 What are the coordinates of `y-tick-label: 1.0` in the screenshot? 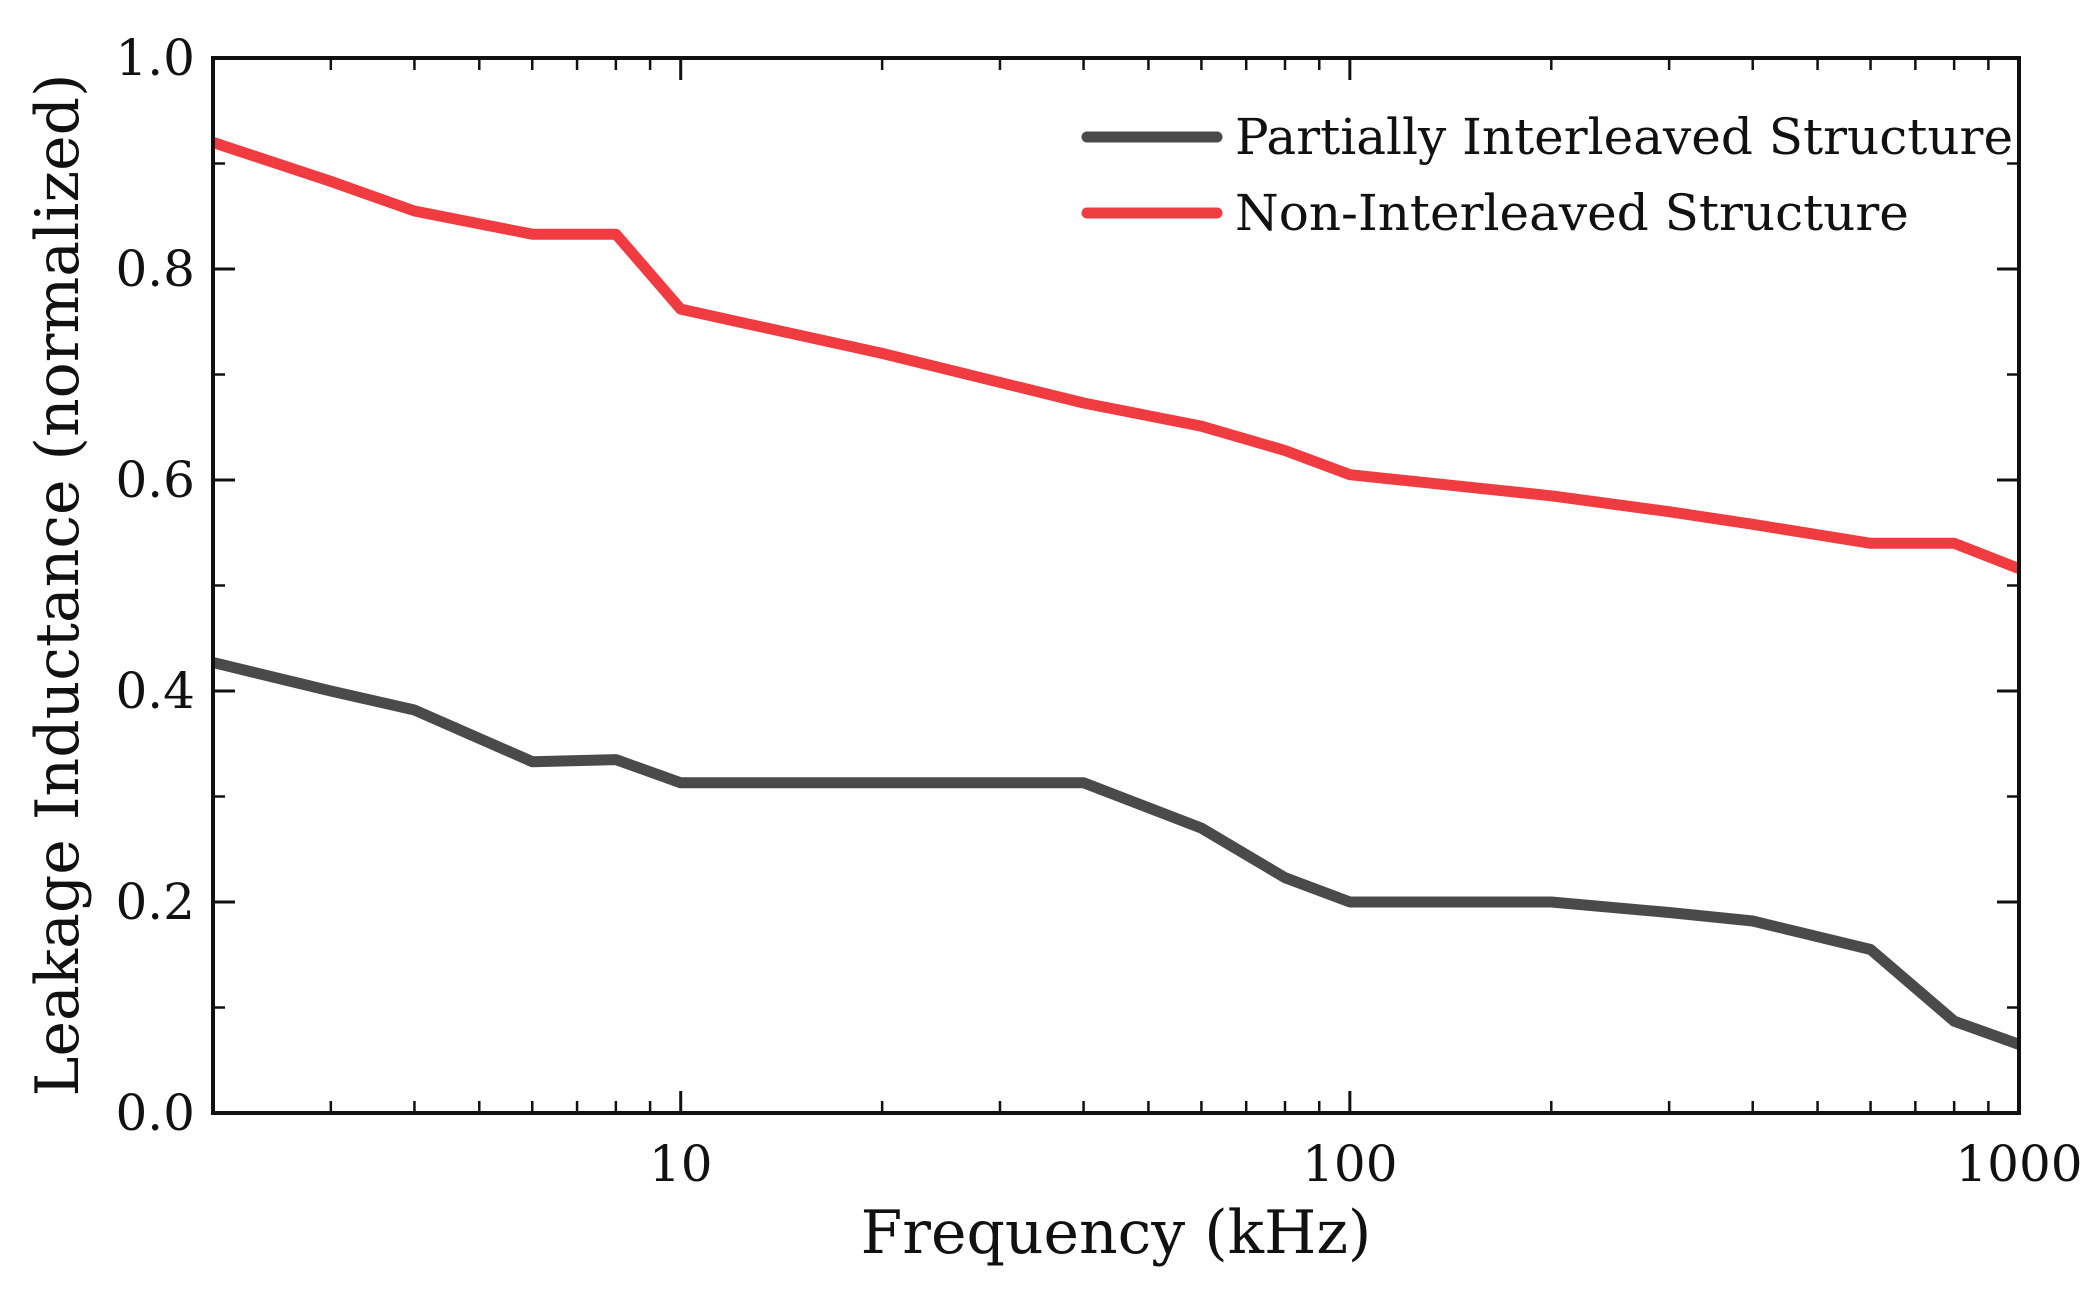 It's located at (155, 58).